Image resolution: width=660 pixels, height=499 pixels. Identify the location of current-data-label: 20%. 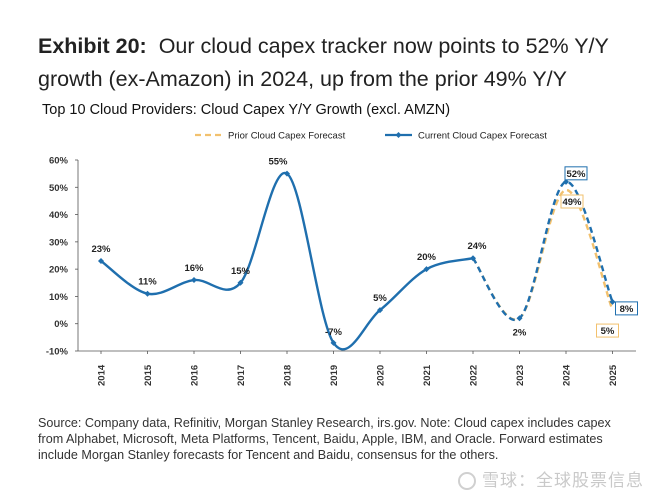
(427, 257).